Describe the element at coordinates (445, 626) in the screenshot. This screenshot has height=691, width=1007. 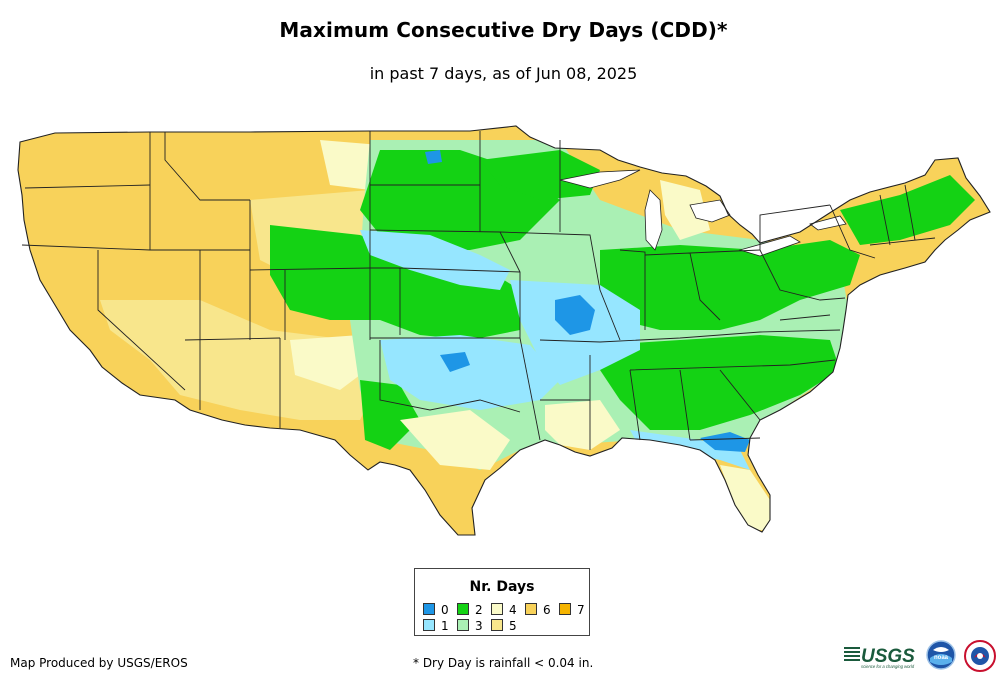
I see `legend-label-1: 1` at that location.